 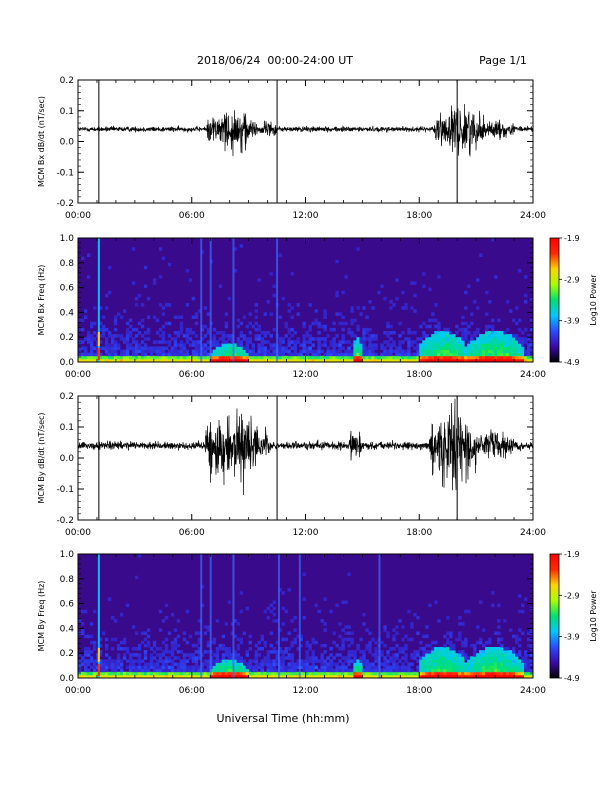 What do you see at coordinates (305, 141) in the screenshot?
I see `trace-group` at bounding box center [305, 141].